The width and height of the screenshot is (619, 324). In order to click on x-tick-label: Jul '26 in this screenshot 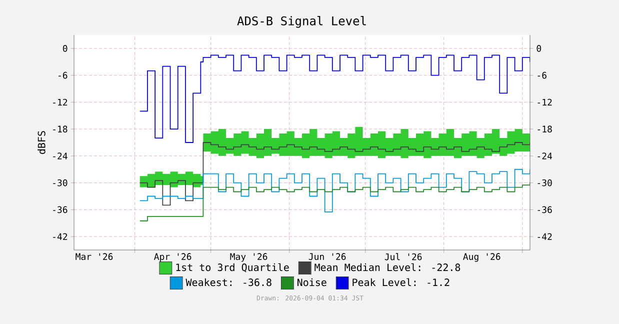, I will do `click(403, 256)`.